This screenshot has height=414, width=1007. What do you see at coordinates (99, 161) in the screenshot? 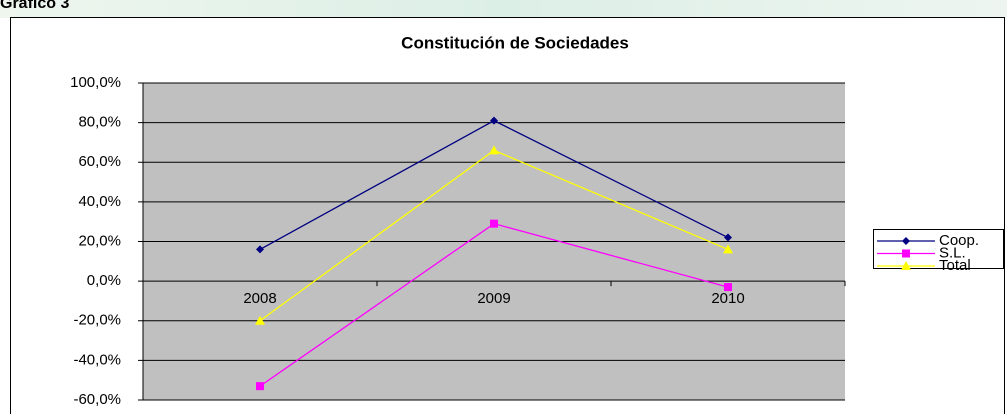
I see `y-tick-label: 60,0%` at bounding box center [99, 161].